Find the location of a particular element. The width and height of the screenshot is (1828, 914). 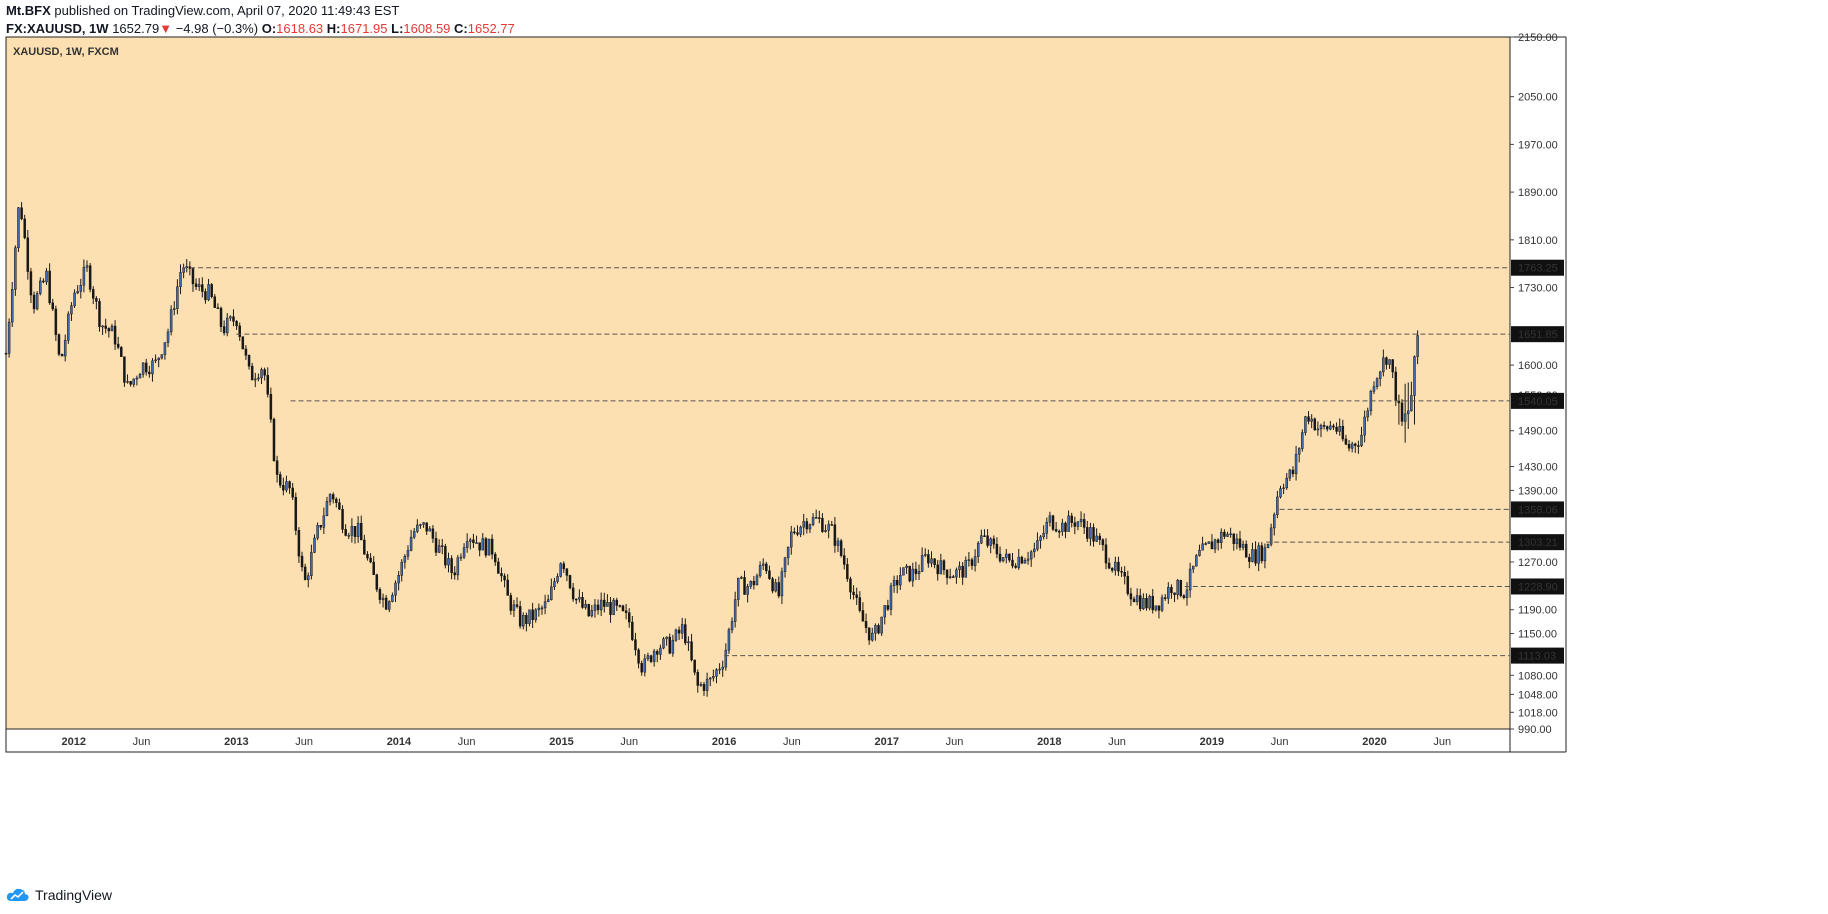

level-badge is located at coordinates (1537, 400).